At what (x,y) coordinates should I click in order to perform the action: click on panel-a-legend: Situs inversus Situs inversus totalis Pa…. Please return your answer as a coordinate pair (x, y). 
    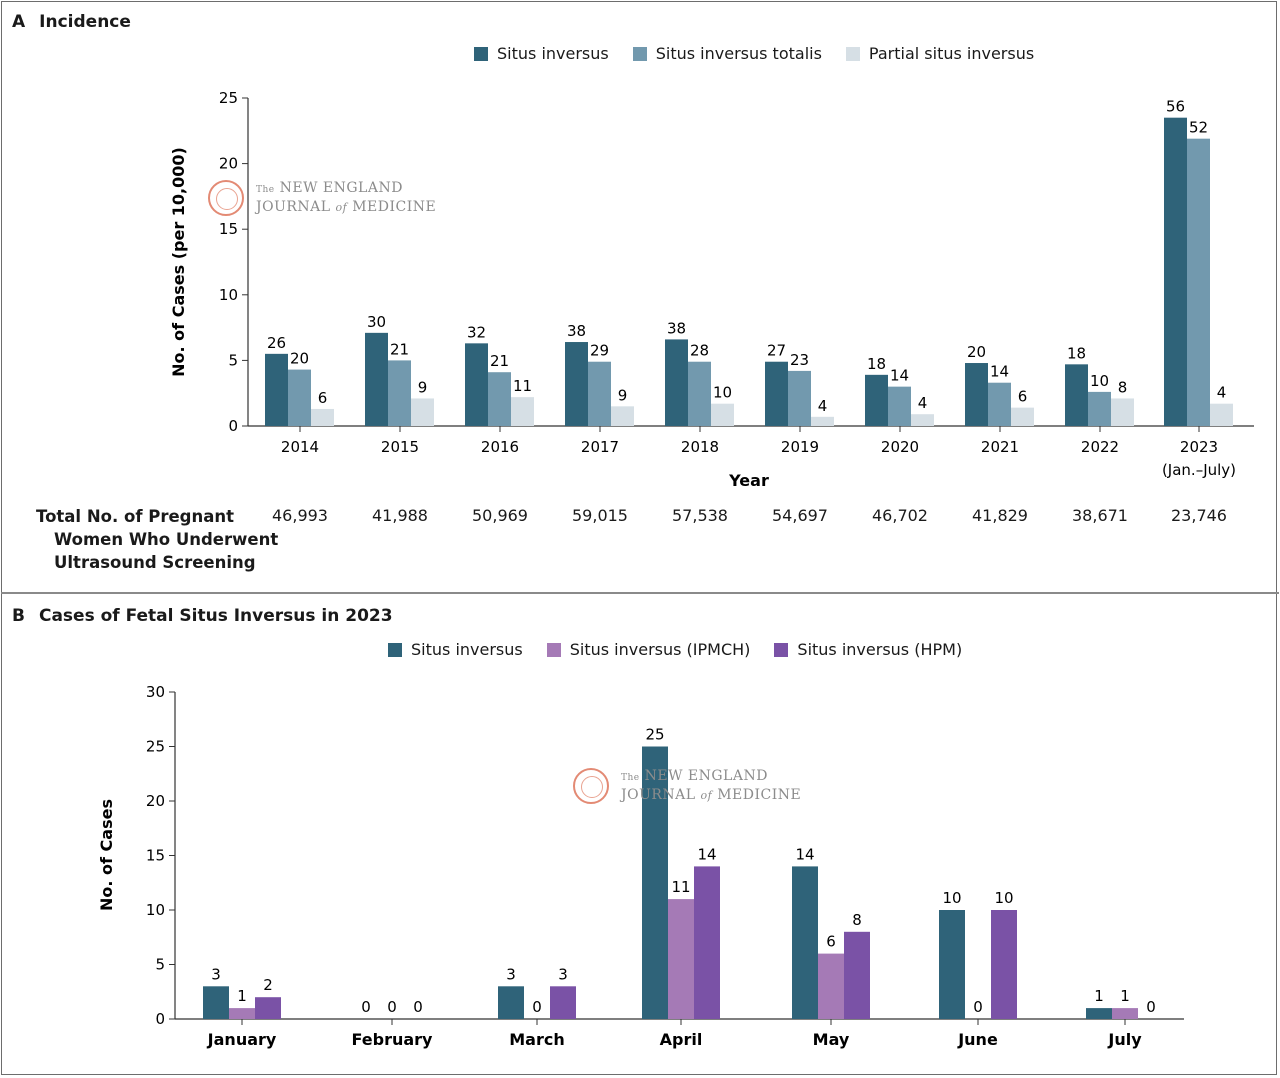
    Looking at the image, I should click on (766, 53).